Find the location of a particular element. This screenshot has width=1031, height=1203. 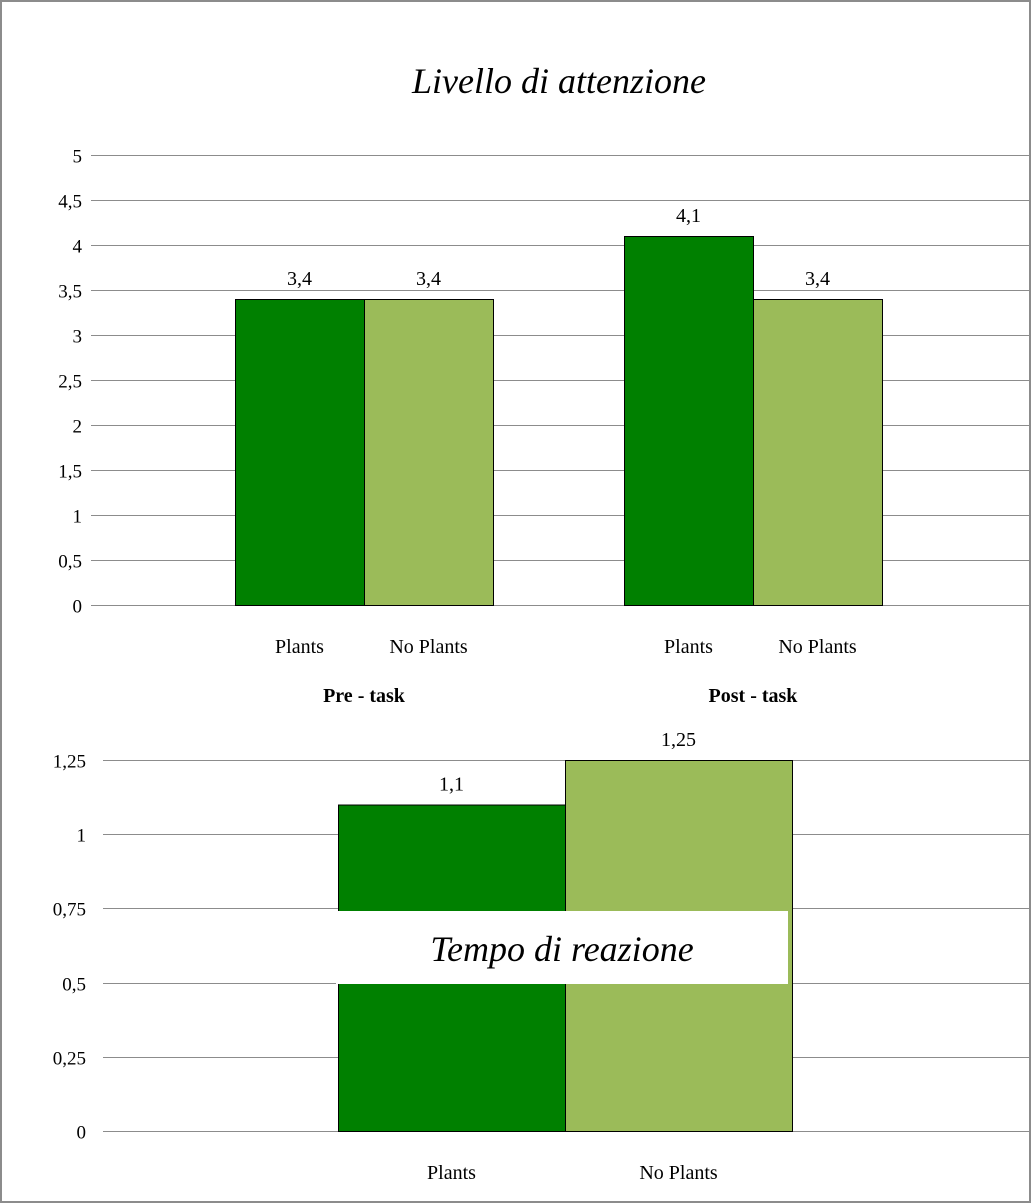

data-label: 1,25 is located at coordinates (678, 740).